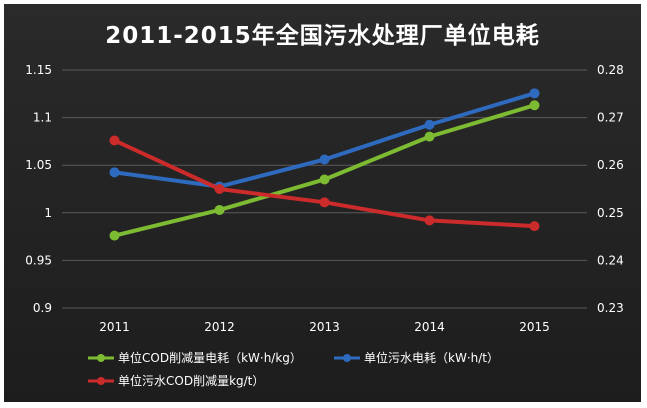 Image resolution: width=647 pixels, height=408 pixels. What do you see at coordinates (610, 213) in the screenshot?
I see `right-tick-label: 0.25` at bounding box center [610, 213].